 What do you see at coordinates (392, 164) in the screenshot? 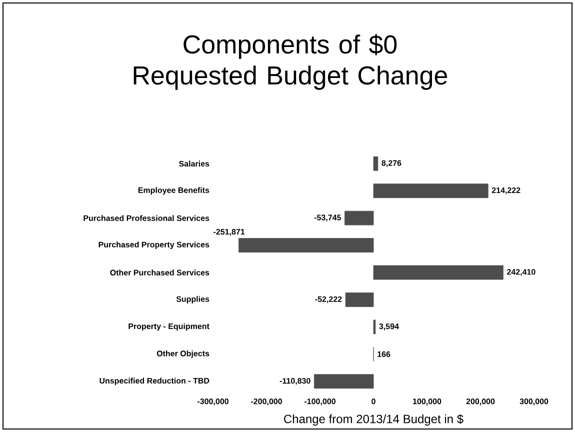
I see `data-label: 8,276` at bounding box center [392, 164].